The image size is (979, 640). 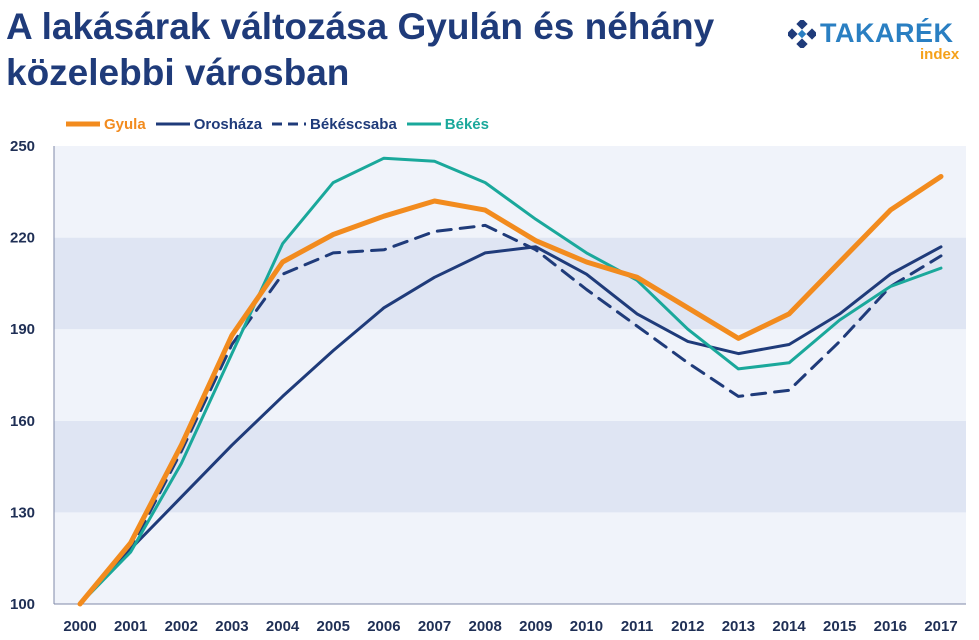 I want to click on x-tick-label: 2007, so click(x=434, y=626).